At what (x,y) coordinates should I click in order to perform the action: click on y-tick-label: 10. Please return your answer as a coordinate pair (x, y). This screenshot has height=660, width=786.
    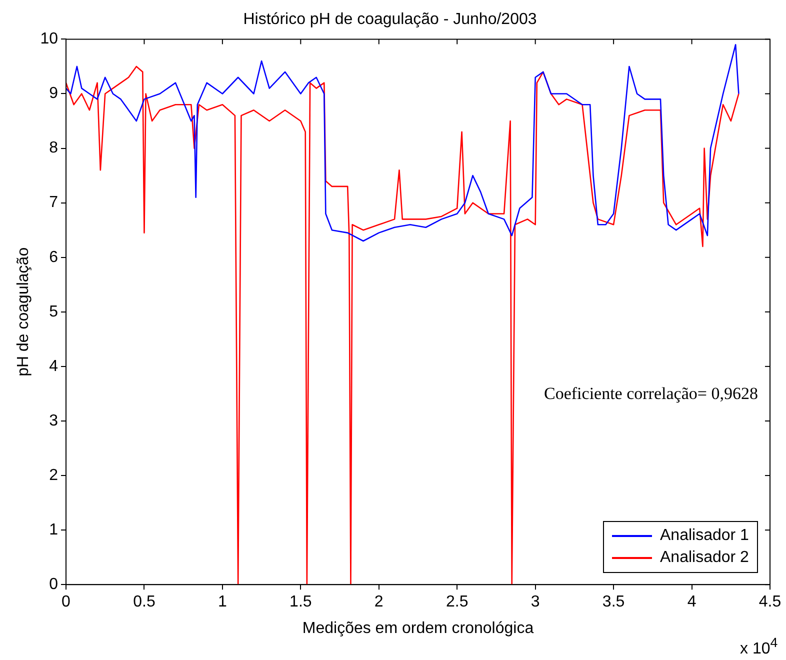
    Looking at the image, I should click on (49, 39).